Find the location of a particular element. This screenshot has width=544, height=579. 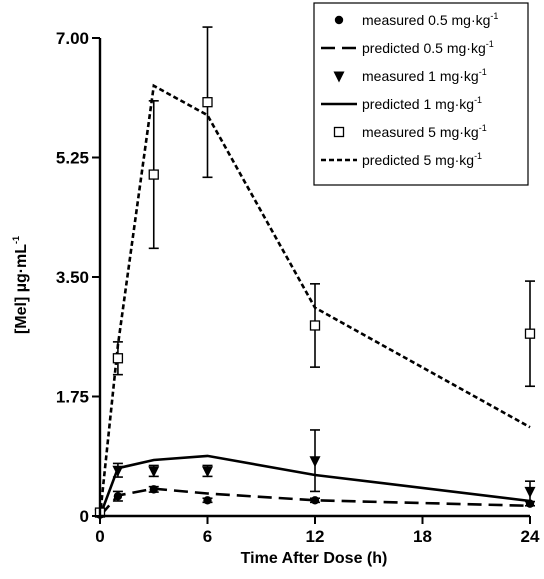

x-tick-label: 6 is located at coordinates (207, 536).